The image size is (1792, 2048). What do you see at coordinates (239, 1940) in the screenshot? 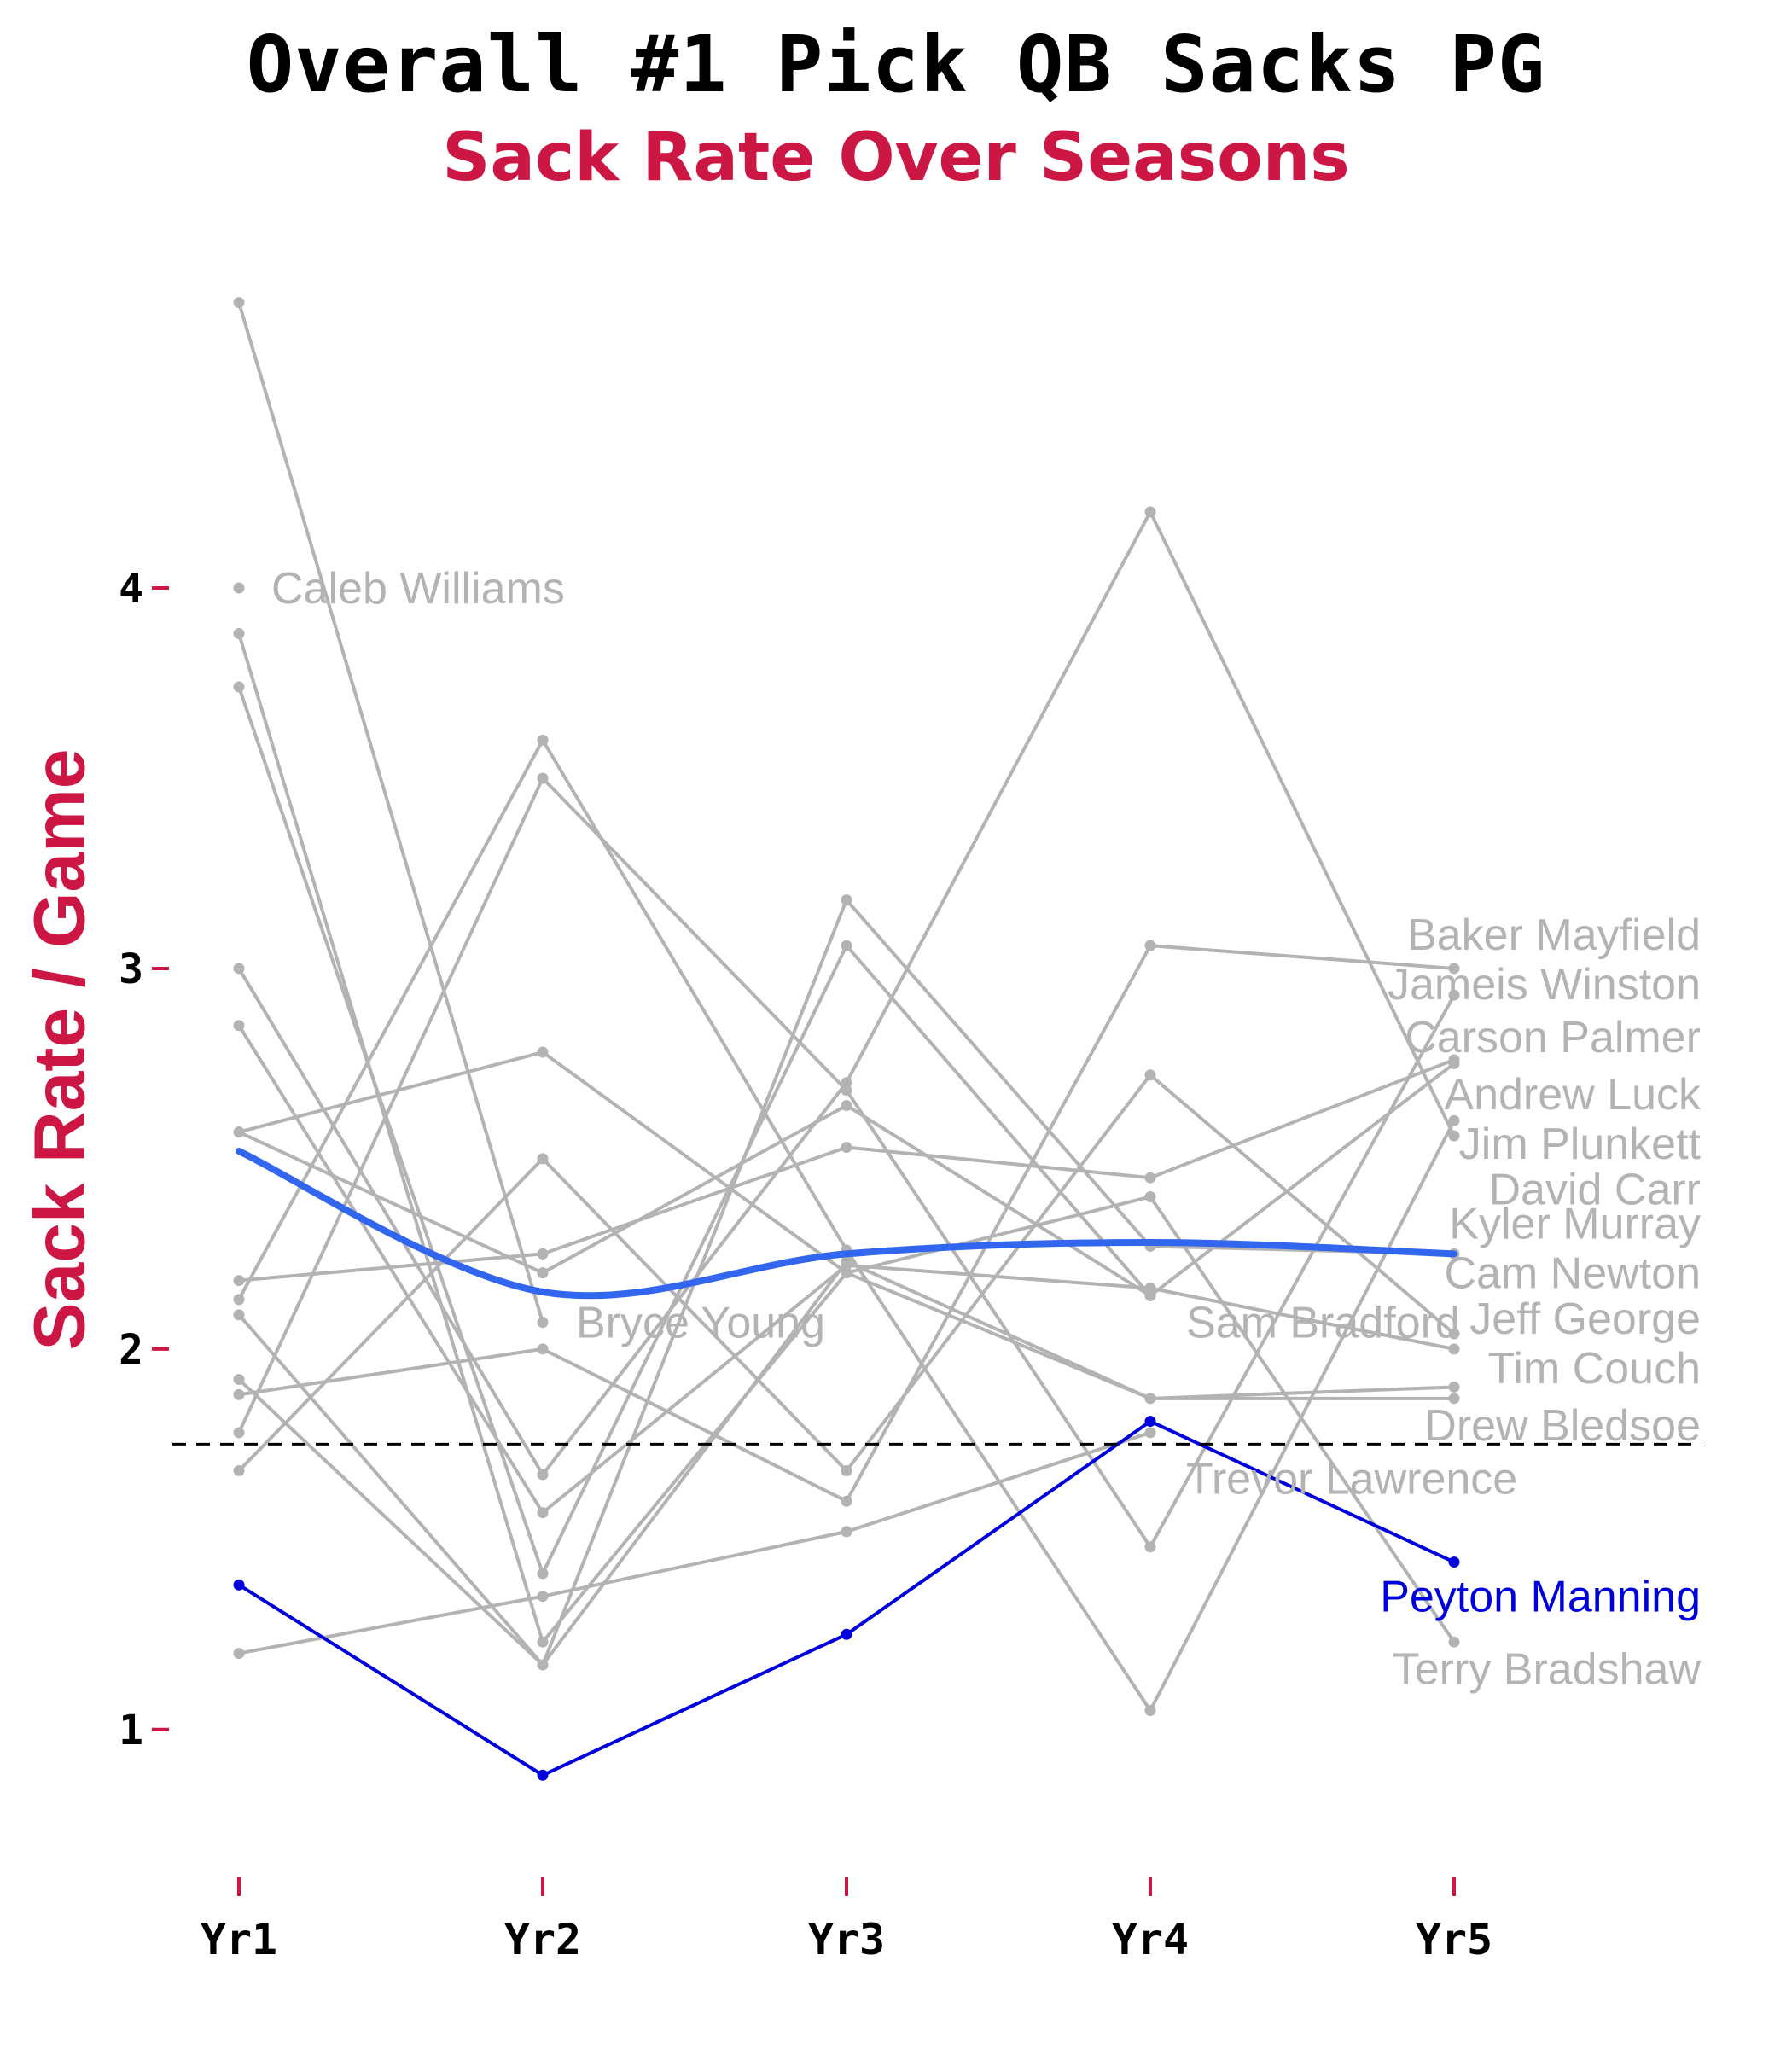
I see `x-tick-label: Yr1` at bounding box center [239, 1940].